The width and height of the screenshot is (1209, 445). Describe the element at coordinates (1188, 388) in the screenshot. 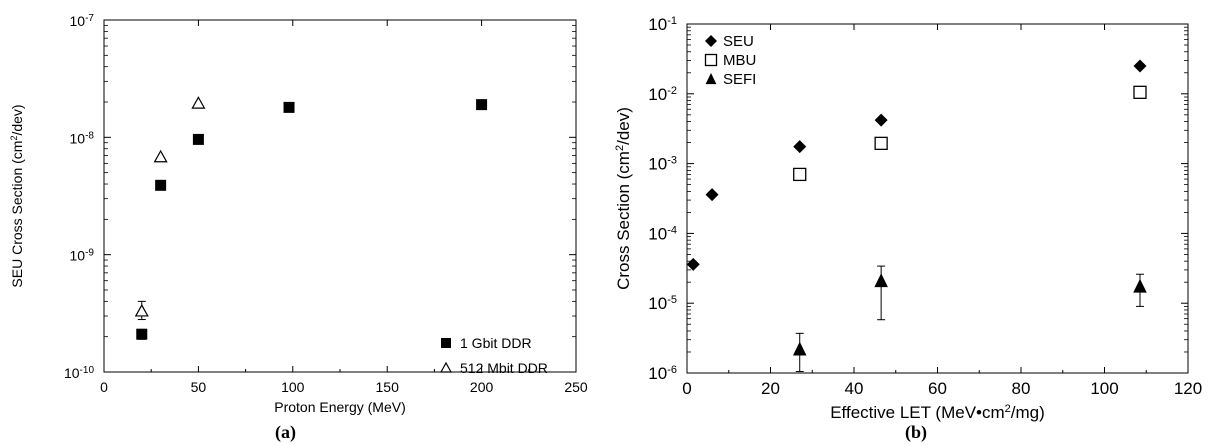

I see `x-tick-label: 120` at that location.